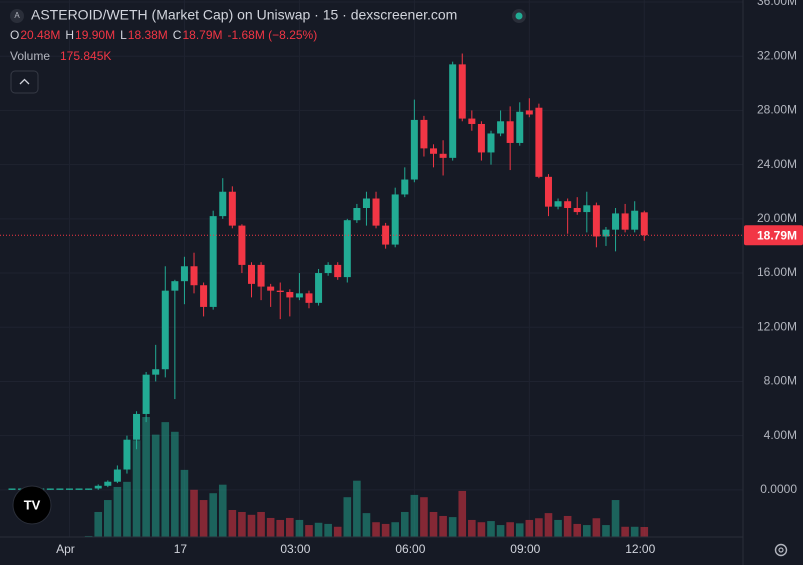  What do you see at coordinates (123, 35) in the screenshot?
I see `ohlc-key: L` at bounding box center [123, 35].